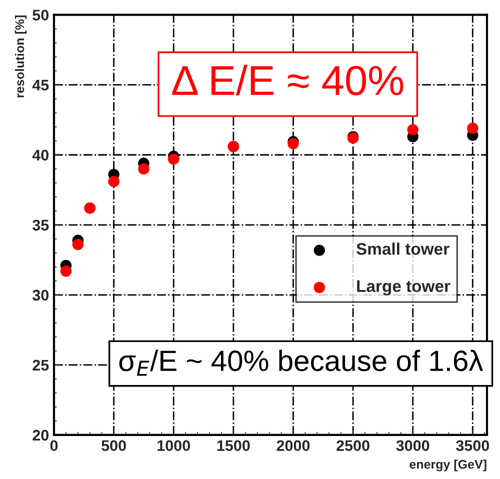 This screenshot has height=479, width=500. Describe the element at coordinates (20, 57) in the screenshot. I see `y-axis-title: resolution [%]` at that location.